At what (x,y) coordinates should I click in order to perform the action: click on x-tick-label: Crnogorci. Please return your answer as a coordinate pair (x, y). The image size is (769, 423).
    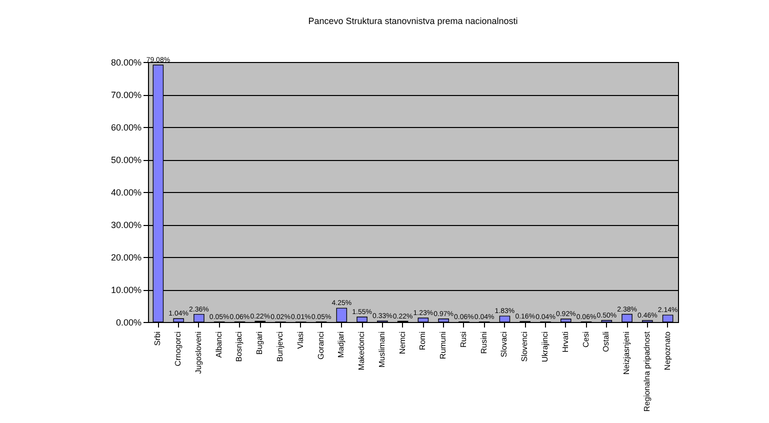
    Looking at the image, I should click on (178, 348).